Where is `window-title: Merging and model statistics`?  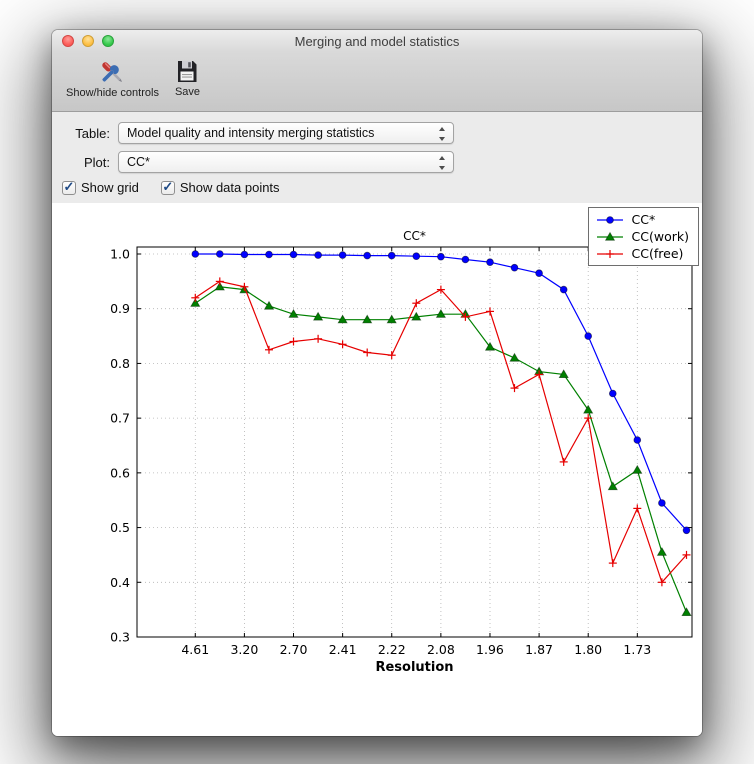
window-title: Merging and model statistics is located at coordinates (377, 41).